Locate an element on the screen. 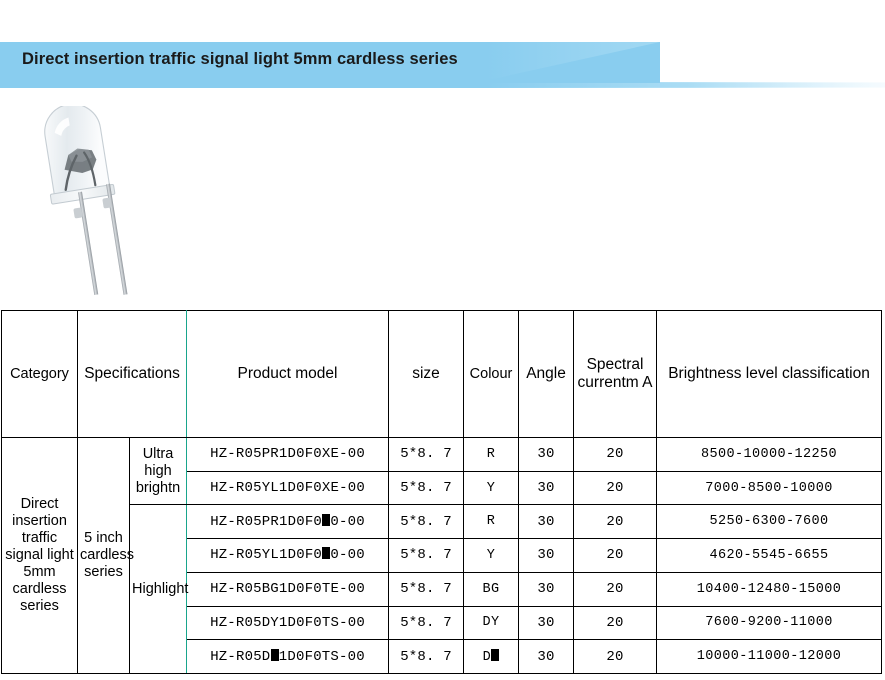 The width and height of the screenshot is (885, 680). cell-sub-group-0: Ultra high brightn is located at coordinates (158, 471).